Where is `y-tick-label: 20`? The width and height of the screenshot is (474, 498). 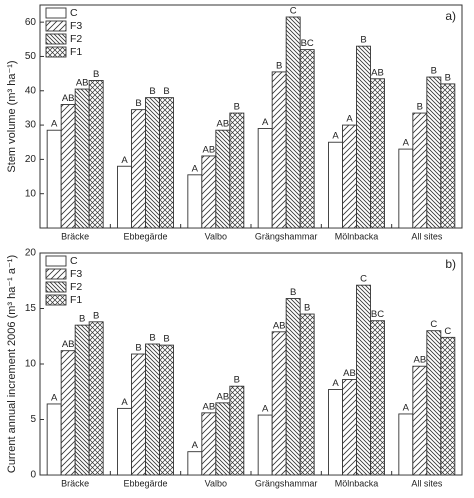 y-tick-label: 20 is located at coordinates (31, 253).